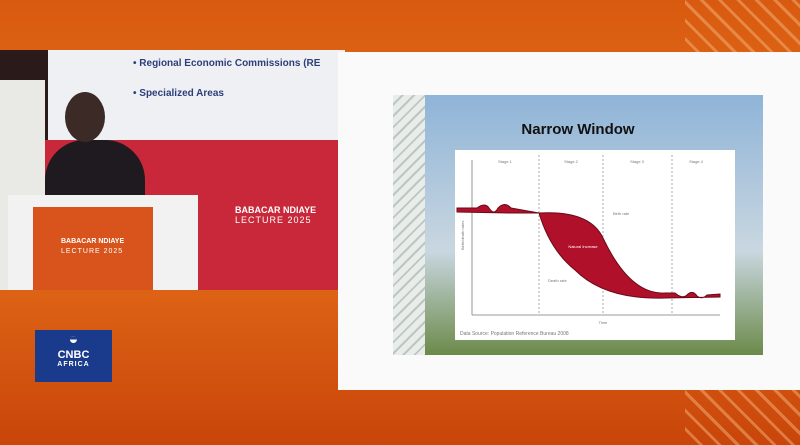 The image size is (800, 445). What do you see at coordinates (462, 235) in the screenshot?
I see `y-axis-label: Birth/death rates` at bounding box center [462, 235].